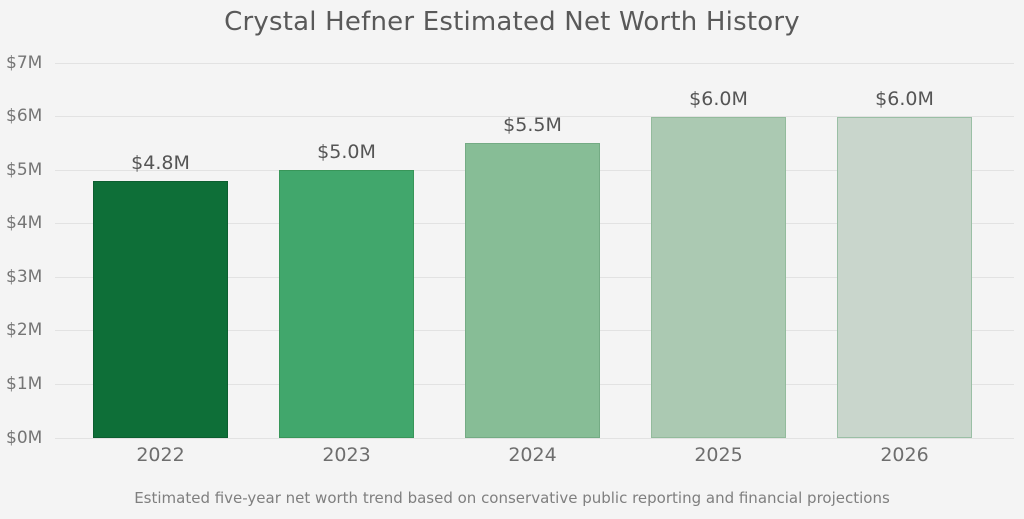  What do you see at coordinates (904, 455) in the screenshot?
I see `x-tick-label: 2026` at bounding box center [904, 455].